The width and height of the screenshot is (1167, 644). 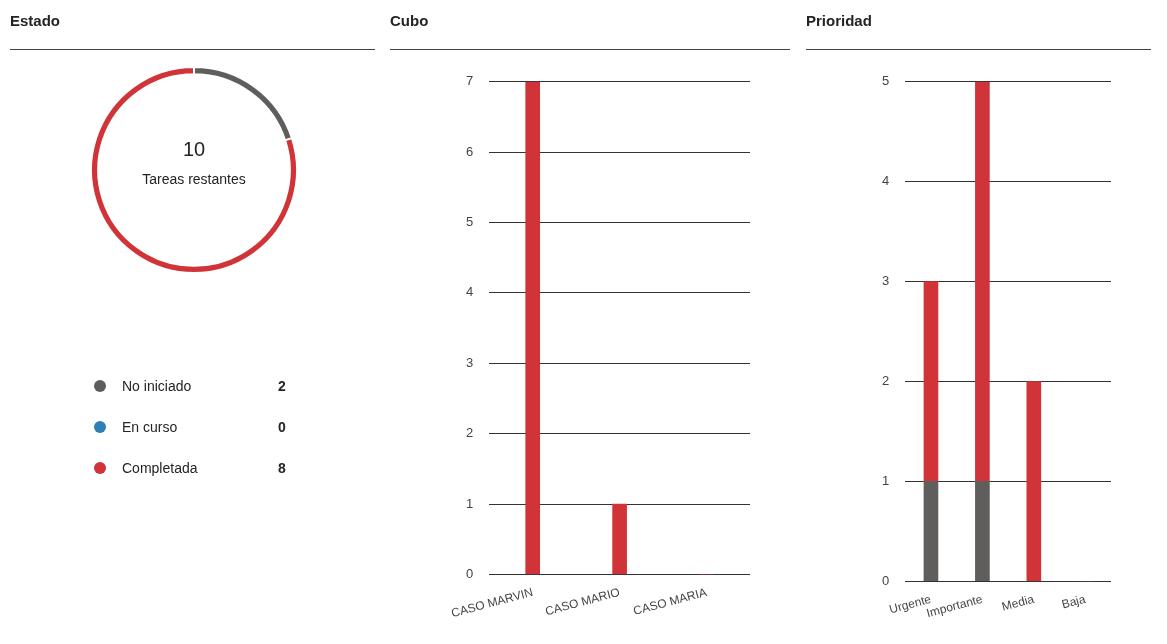 What do you see at coordinates (160, 468) in the screenshot?
I see `legend-label: Completada` at bounding box center [160, 468].